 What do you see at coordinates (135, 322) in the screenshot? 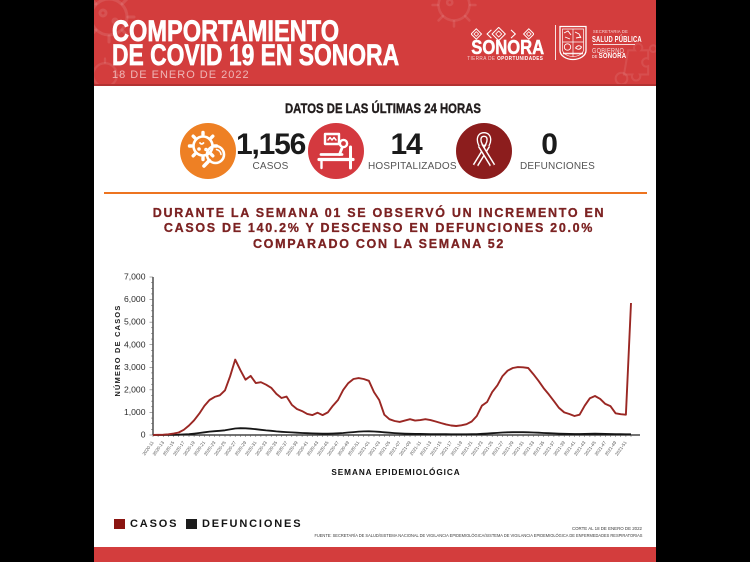
I see `svg-text: 5,000` at bounding box center [135, 322].